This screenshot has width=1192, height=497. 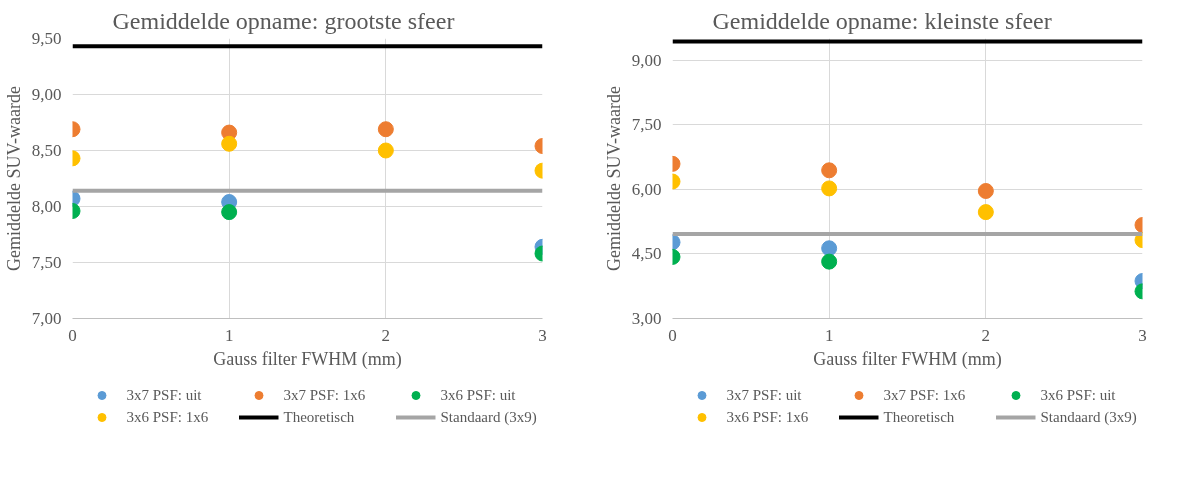 I want to click on y-tick-label: 9,50, so click(x=46, y=38).